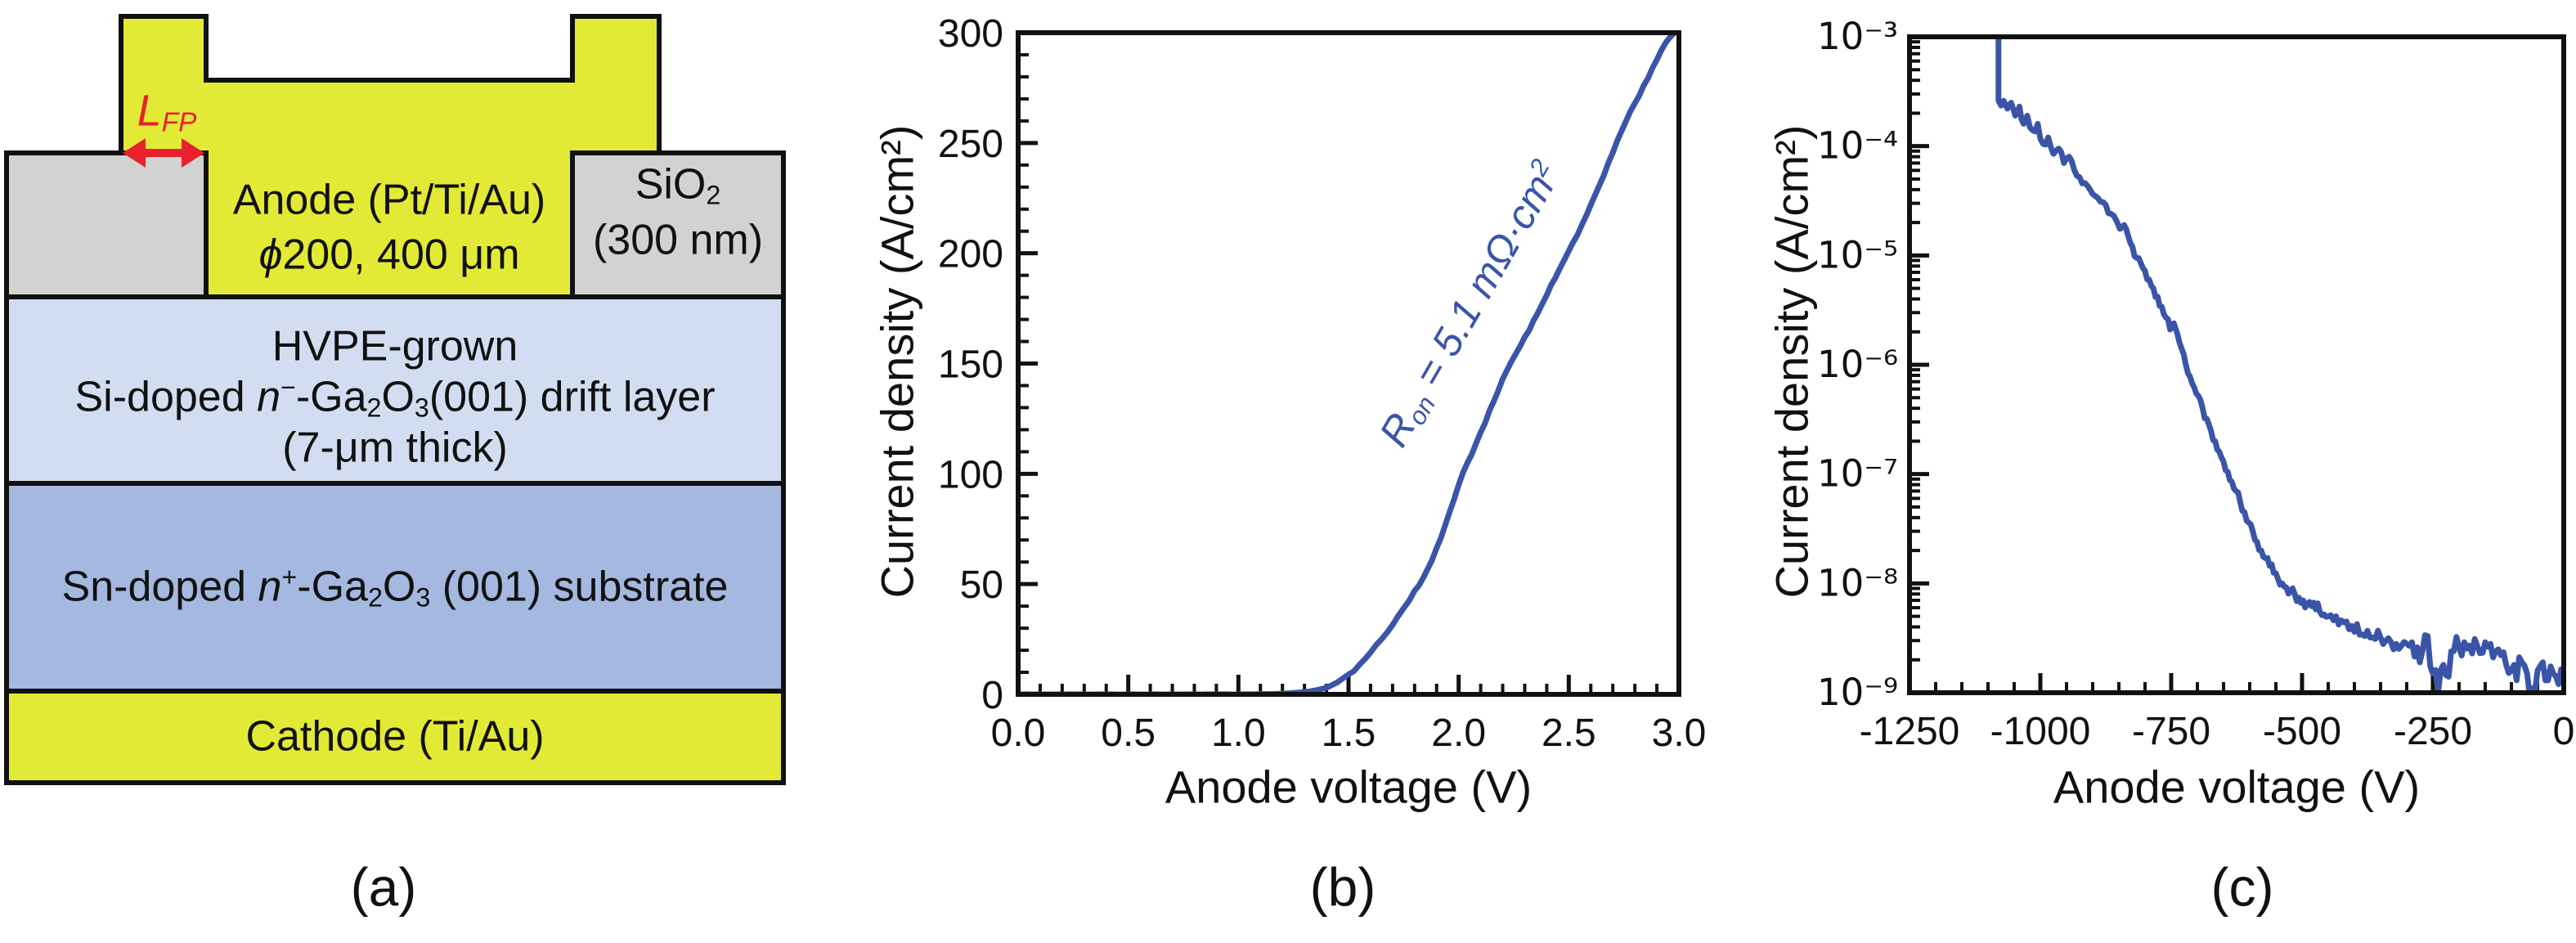 This screenshot has height=943, width=2576. I want to click on y-tick-label: 50, so click(981, 585).